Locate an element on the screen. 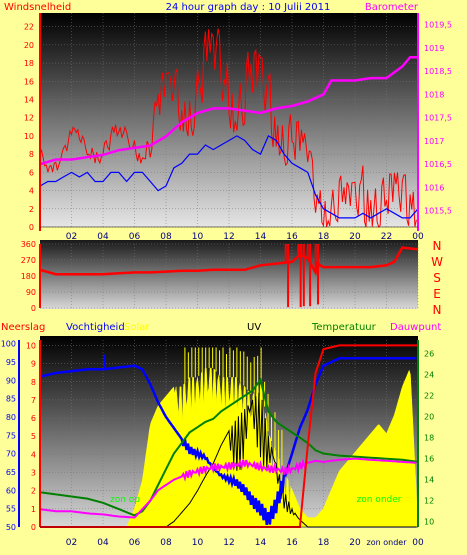 The height and width of the screenshot is (555, 467). temperature-tick-label: 22 is located at coordinates (429, 396).